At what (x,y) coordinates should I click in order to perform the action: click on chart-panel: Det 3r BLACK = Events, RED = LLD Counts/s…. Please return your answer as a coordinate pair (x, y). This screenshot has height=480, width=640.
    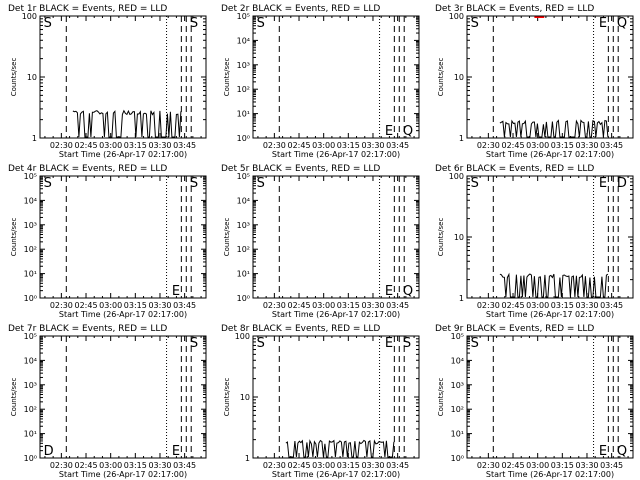
    Looking at the image, I should click on (534, 81).